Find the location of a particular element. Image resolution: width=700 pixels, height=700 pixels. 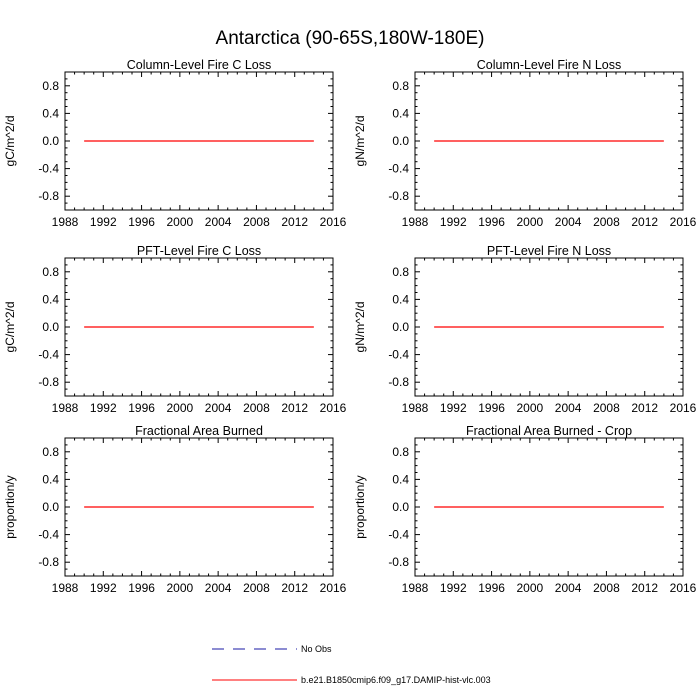

panel-title: Column-Level Fire C Loss is located at coordinates (199, 65).